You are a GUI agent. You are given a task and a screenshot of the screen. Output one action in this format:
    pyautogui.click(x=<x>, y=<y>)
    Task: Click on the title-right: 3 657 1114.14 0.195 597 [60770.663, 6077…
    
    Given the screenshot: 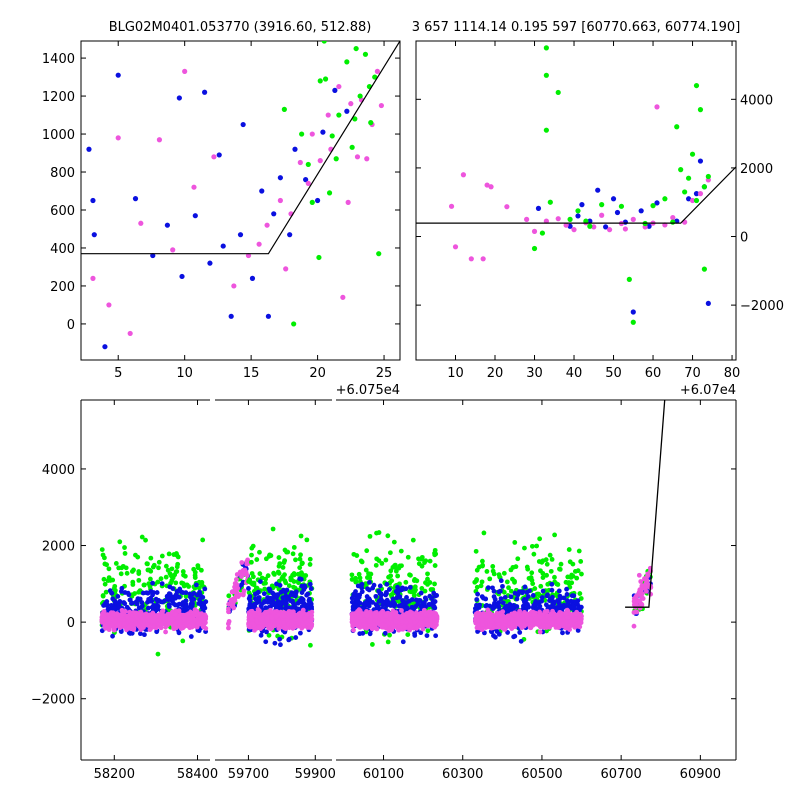 What is the action you would take?
    pyautogui.click(x=576, y=27)
    